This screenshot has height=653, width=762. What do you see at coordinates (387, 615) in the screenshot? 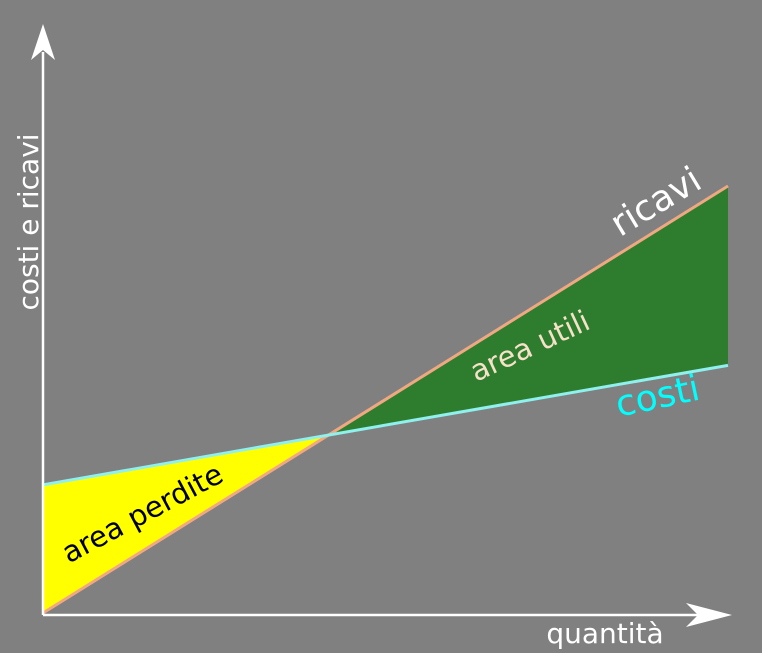
I see `x-axis` at bounding box center [387, 615].